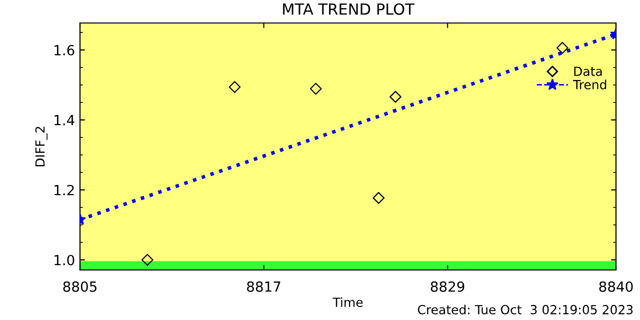 This screenshot has height=320, width=640. I want to click on x-axis-title: Time, so click(347, 302).